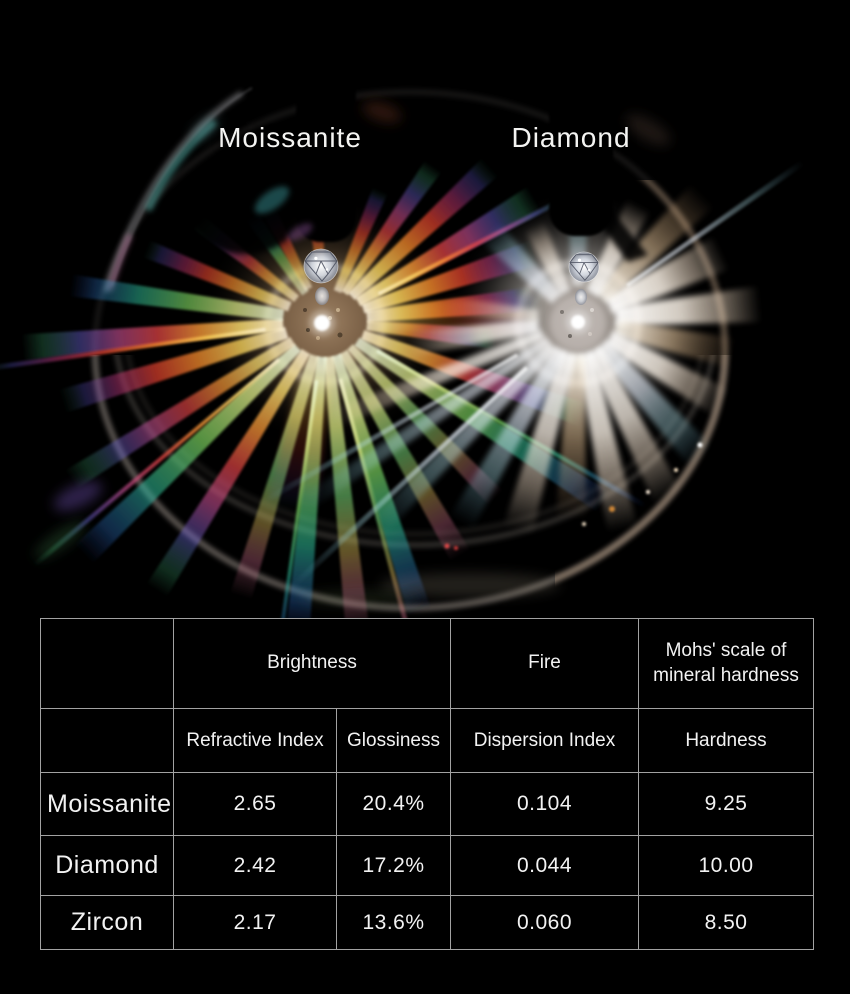  What do you see at coordinates (312, 663) in the screenshot?
I see `group-header-brightness: Brightness` at bounding box center [312, 663].